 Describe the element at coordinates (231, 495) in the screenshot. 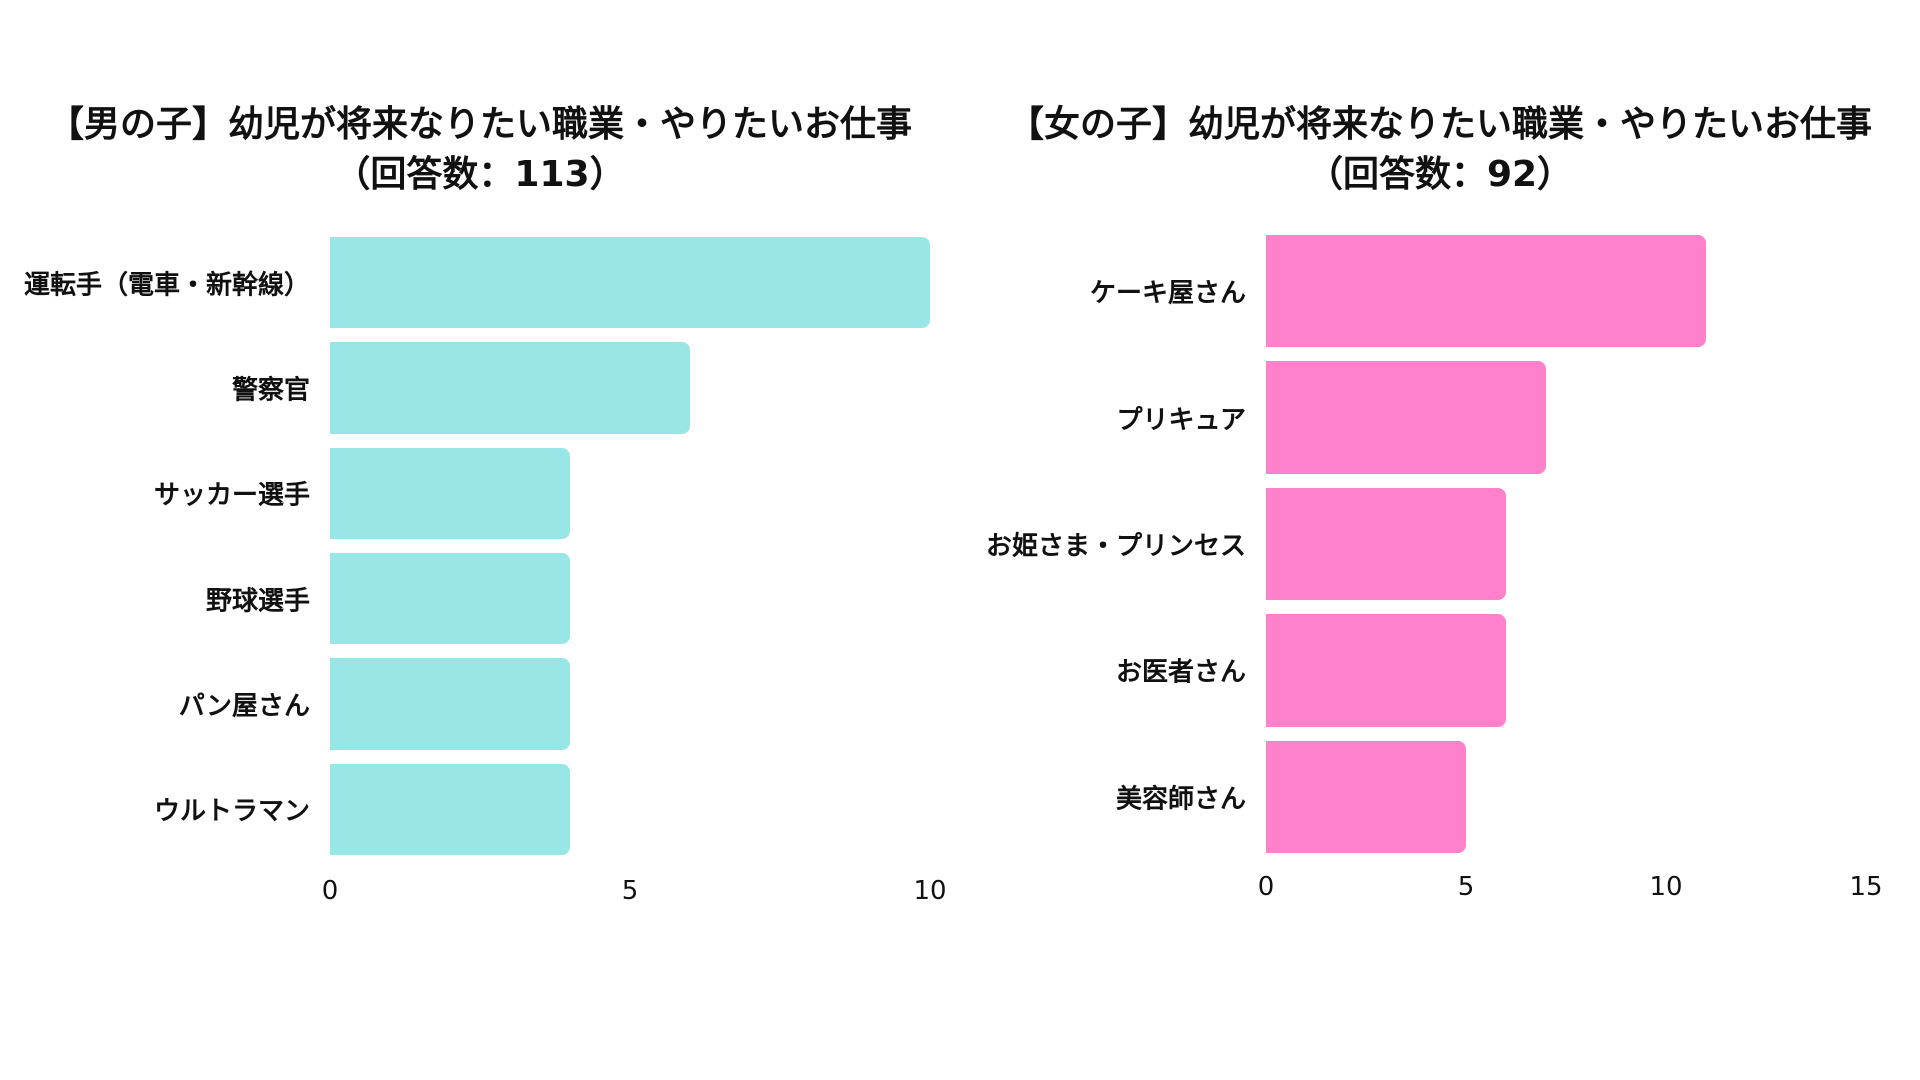

I see `boys-category-label: サッカー選手` at that location.